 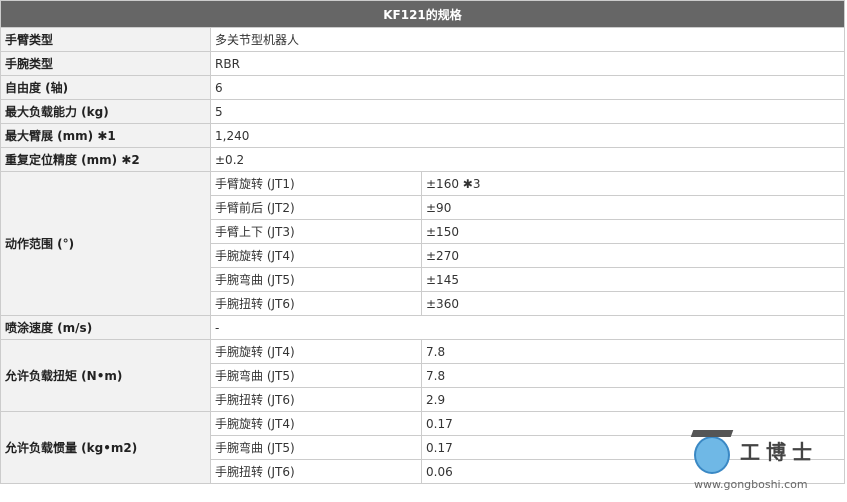 I want to click on row-label: 动作范围 (°), so click(x=105, y=243).